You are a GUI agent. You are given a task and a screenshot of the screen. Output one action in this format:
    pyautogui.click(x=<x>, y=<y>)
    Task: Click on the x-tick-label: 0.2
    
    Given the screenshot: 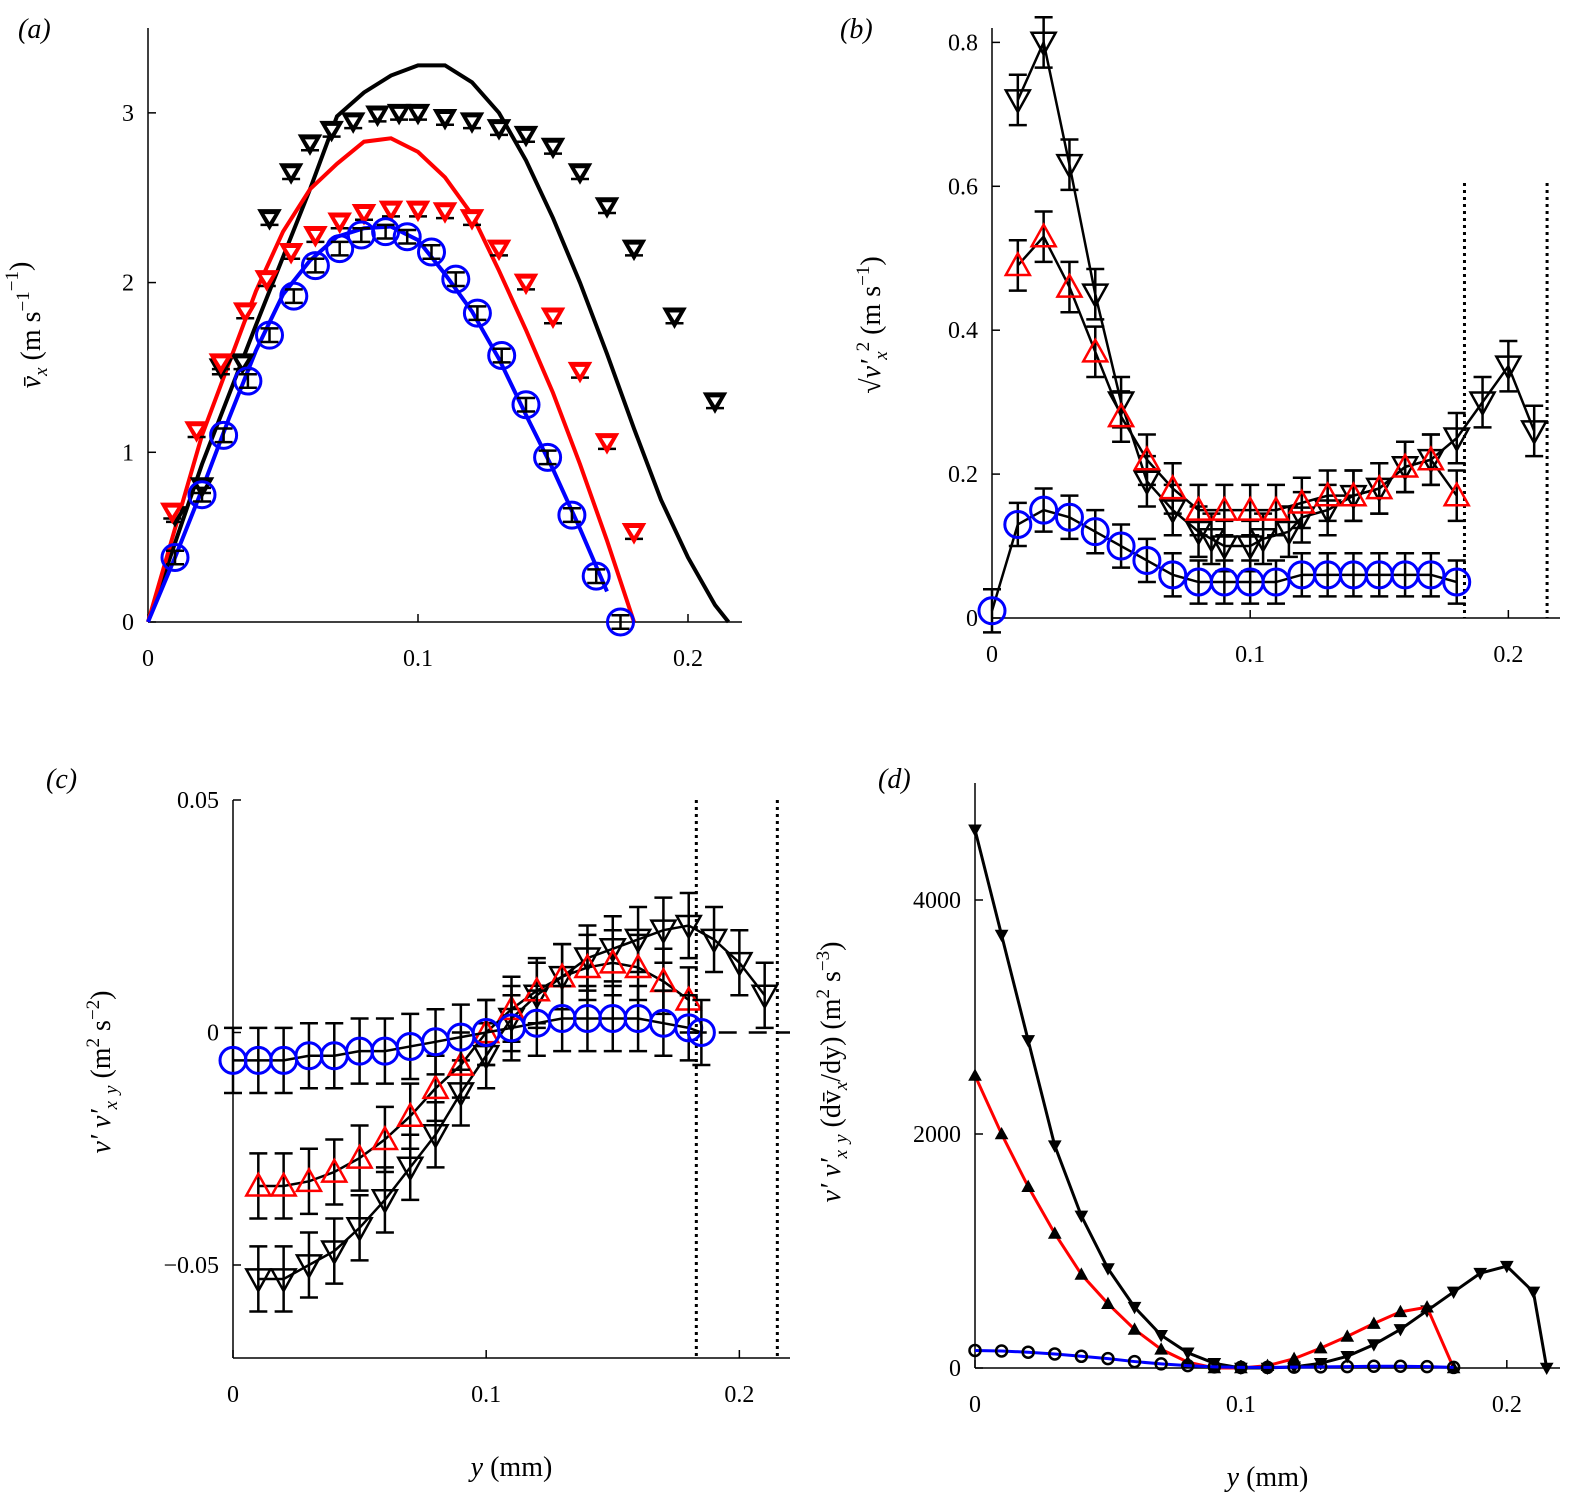 What is the action you would take?
    pyautogui.click(x=1507, y=1405)
    